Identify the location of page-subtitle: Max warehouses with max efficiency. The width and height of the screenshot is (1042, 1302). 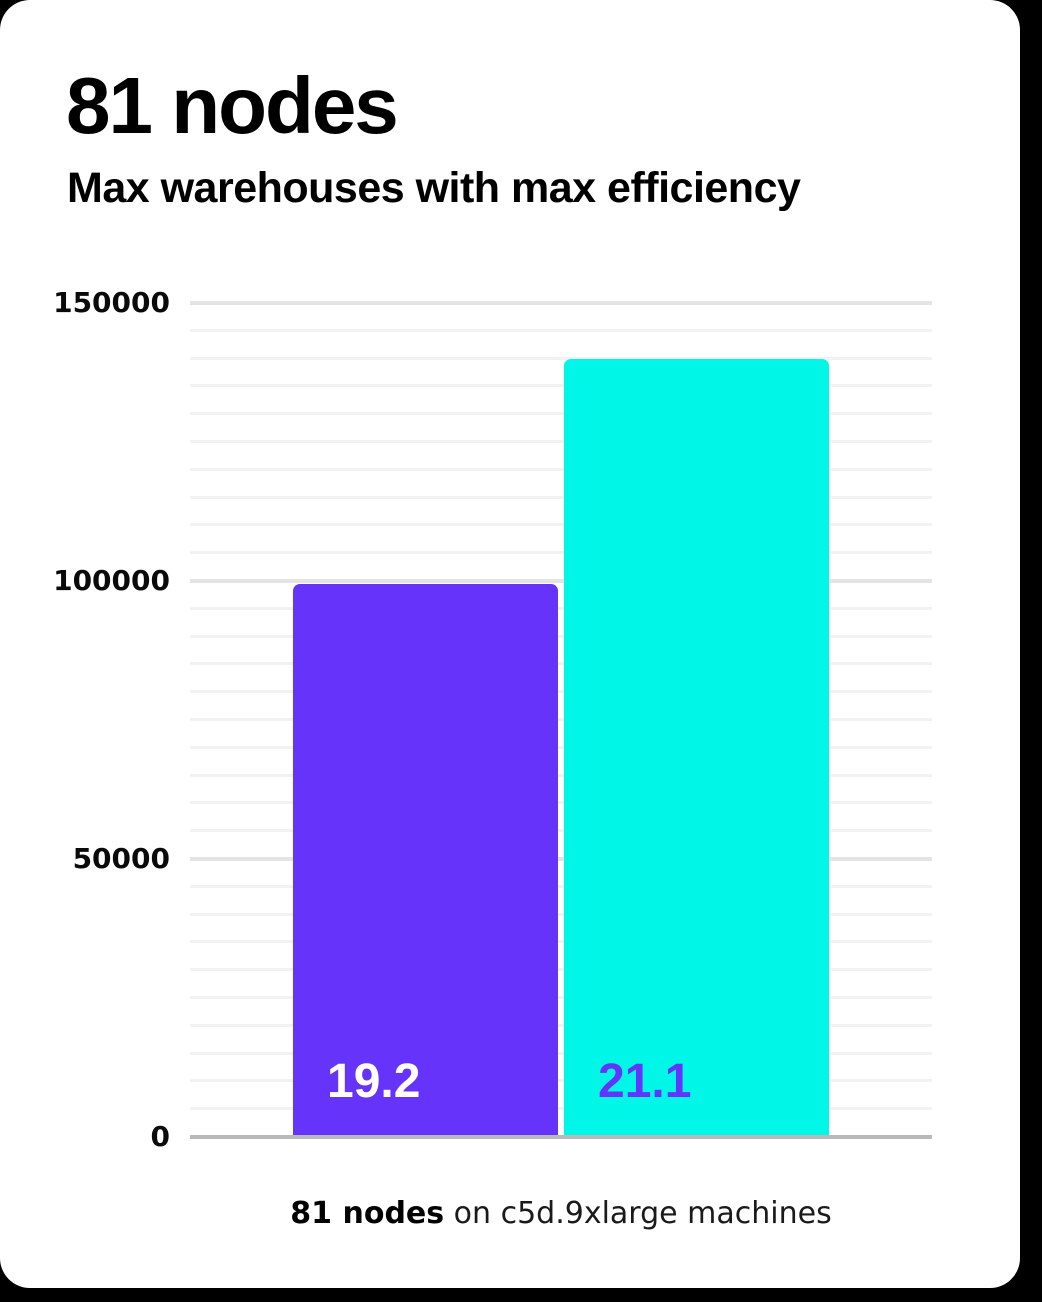
(434, 188).